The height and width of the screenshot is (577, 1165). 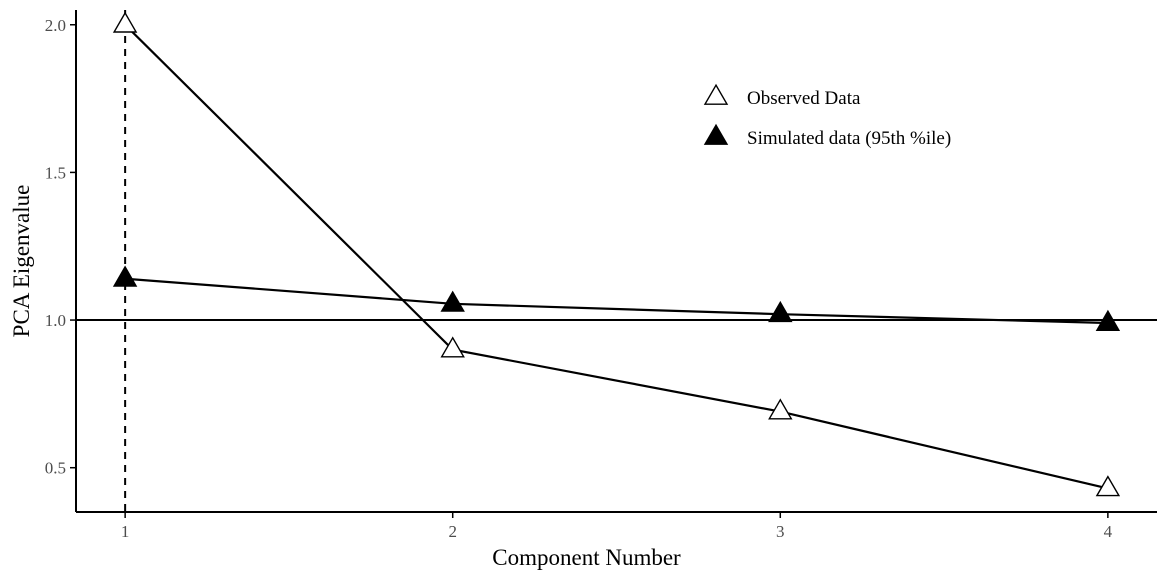 I want to click on legend-label-simulated: Simulated data (95th %ile), so click(x=849, y=138).